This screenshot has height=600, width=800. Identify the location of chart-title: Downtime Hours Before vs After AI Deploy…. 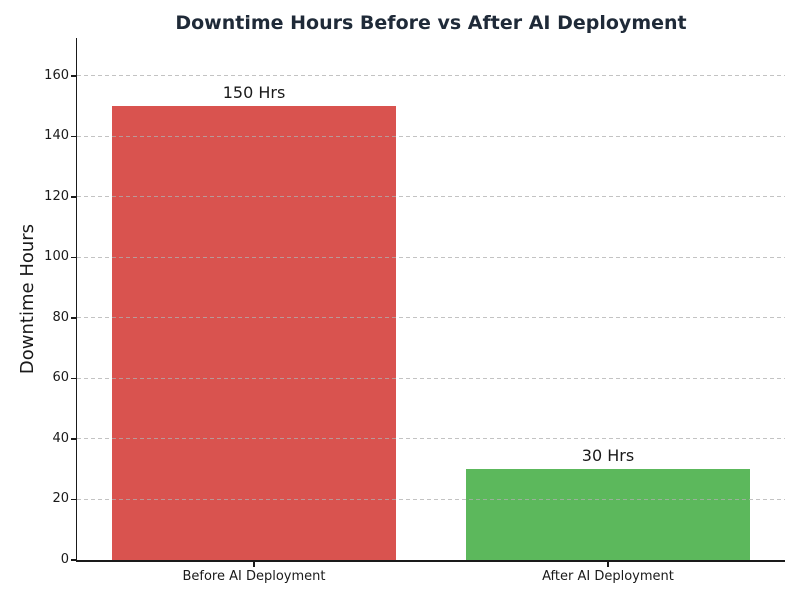
(431, 23).